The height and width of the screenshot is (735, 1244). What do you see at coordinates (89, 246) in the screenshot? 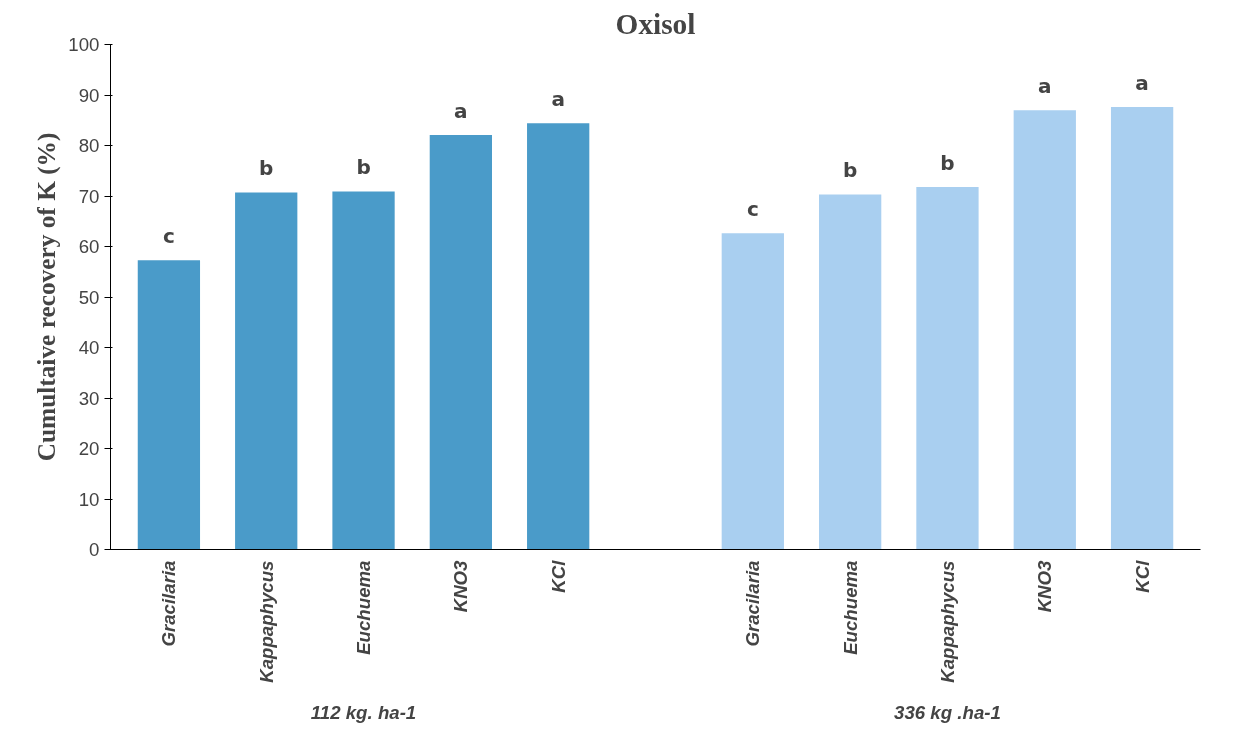
I see `y-tick-label: 60` at bounding box center [89, 246].